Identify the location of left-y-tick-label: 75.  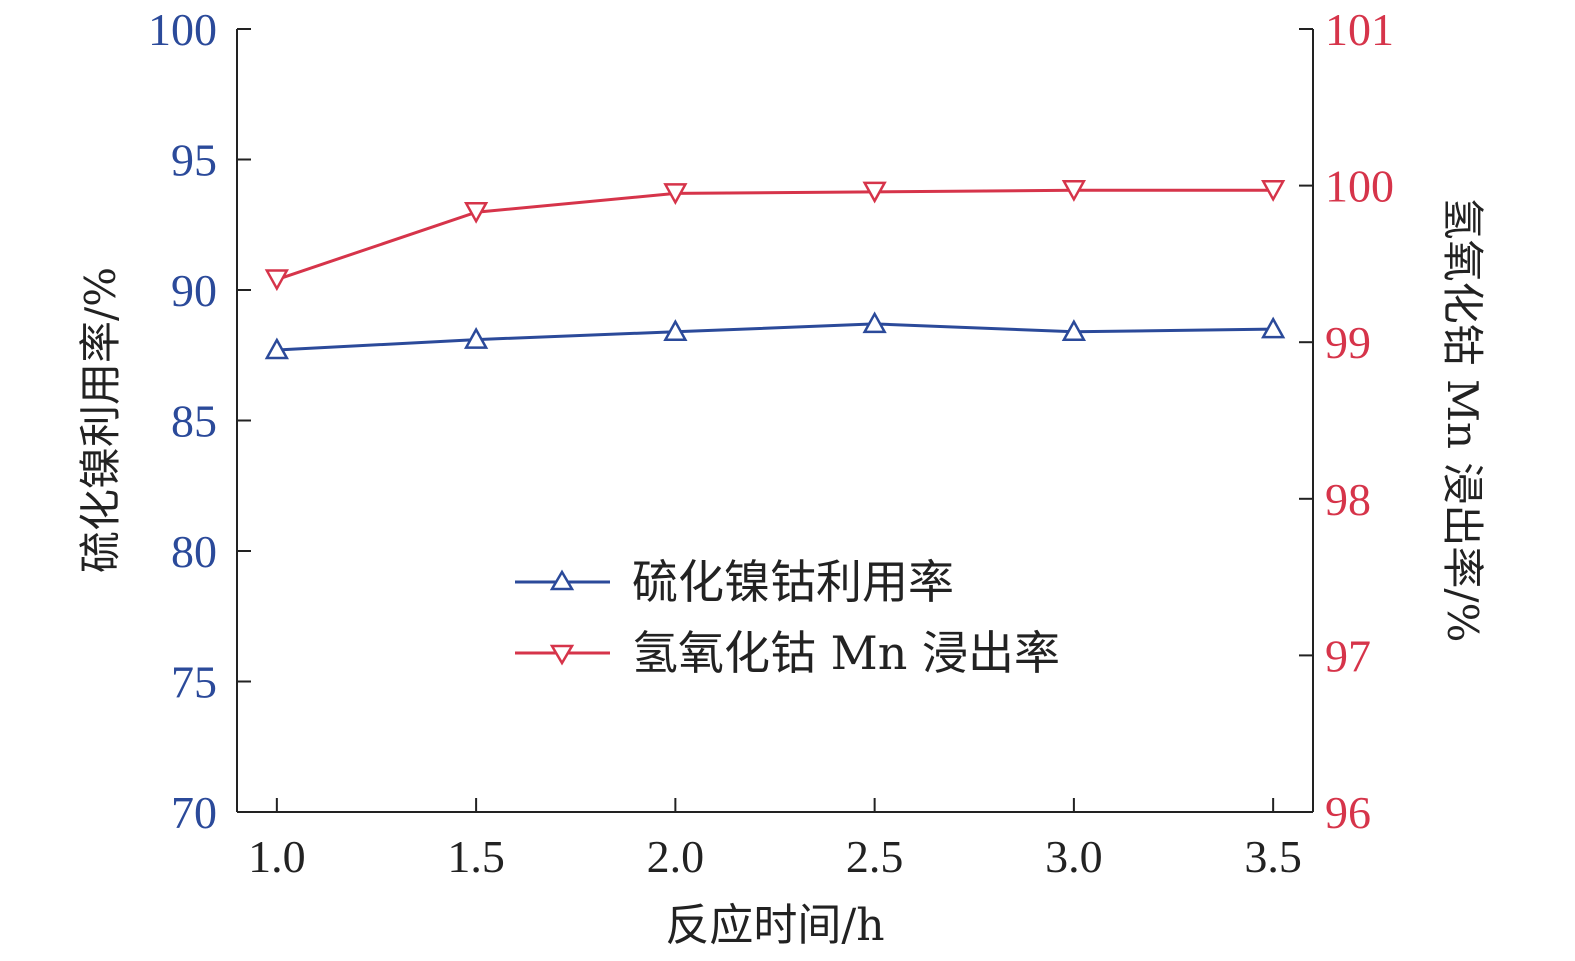
(194, 682).